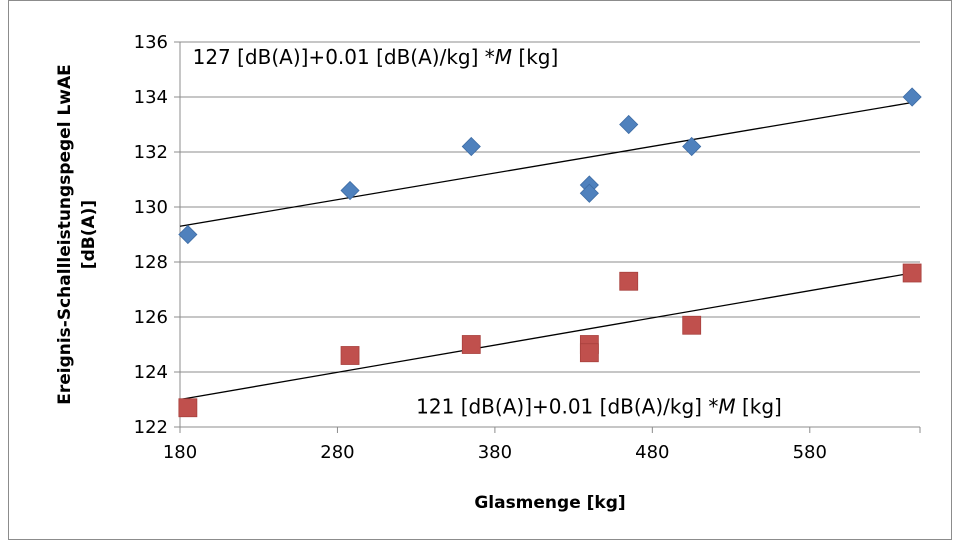 The image size is (955, 542). What do you see at coordinates (151, 97) in the screenshot?
I see `y-tick-label: 134` at bounding box center [151, 97].